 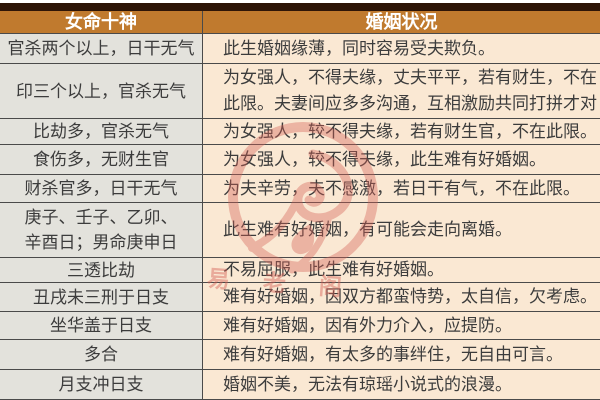 I want to click on cell-marriage-status: 为夫辛劳，夫不感激，若日干有气，不在此限。, so click(x=401, y=188).